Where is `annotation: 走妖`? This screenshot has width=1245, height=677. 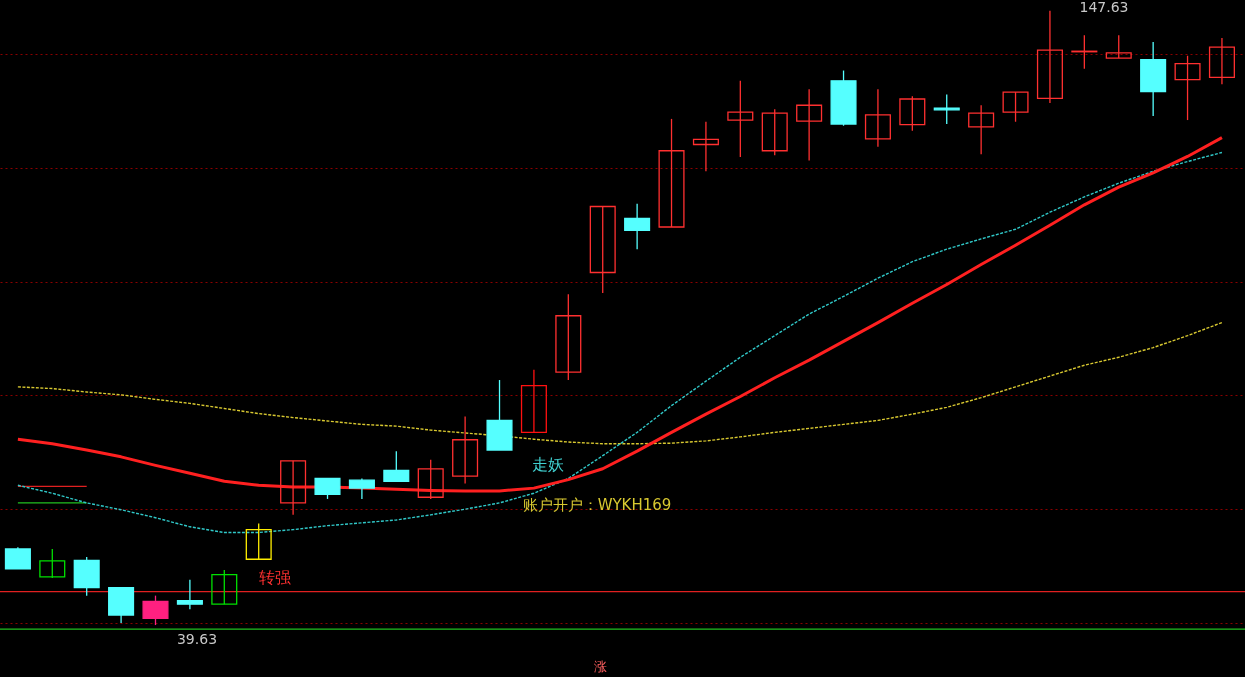 annotation: 走妖 is located at coordinates (548, 464).